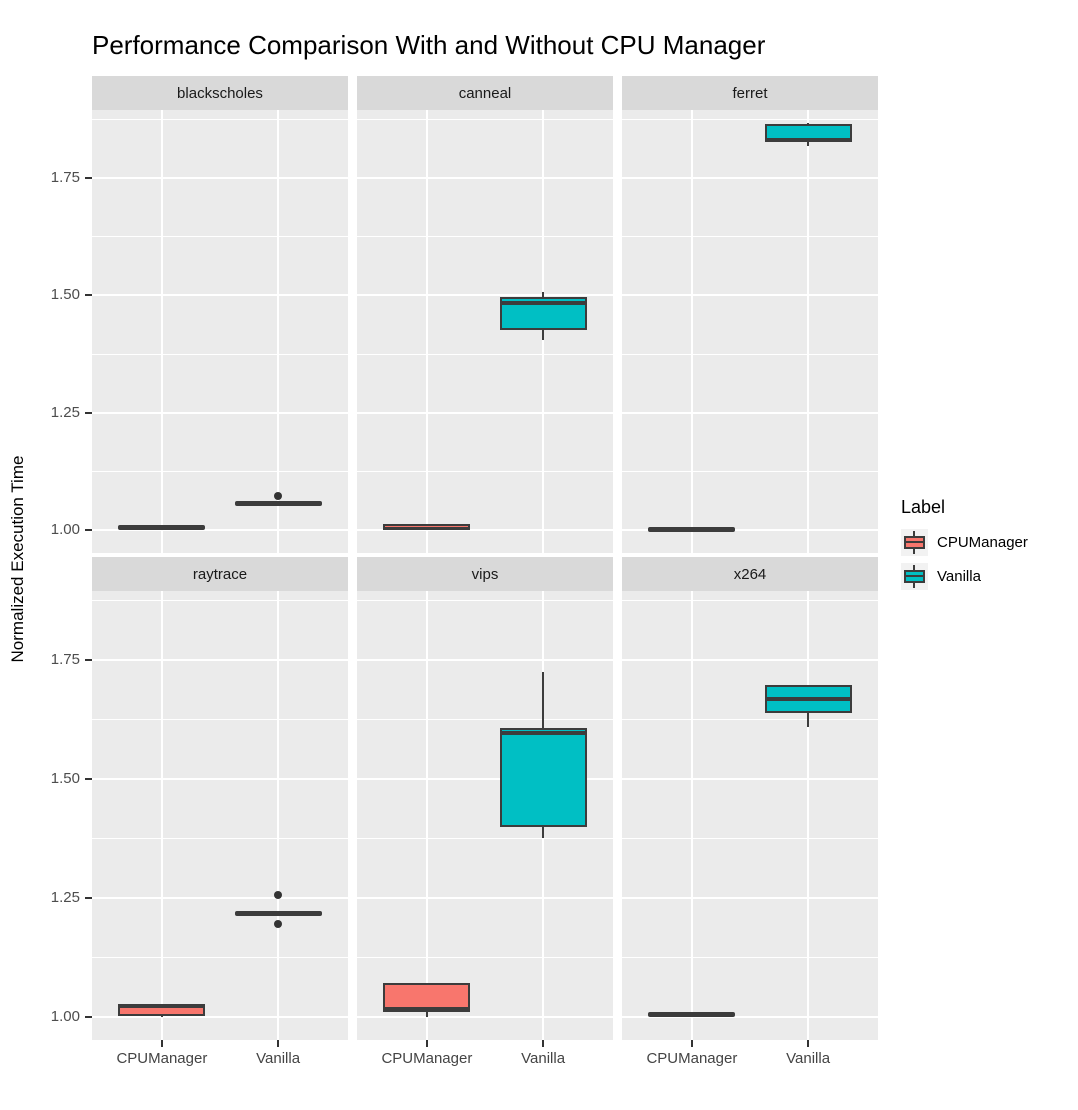  Describe the element at coordinates (65, 178) in the screenshot. I see `y-tick-label: 1.75` at that location.